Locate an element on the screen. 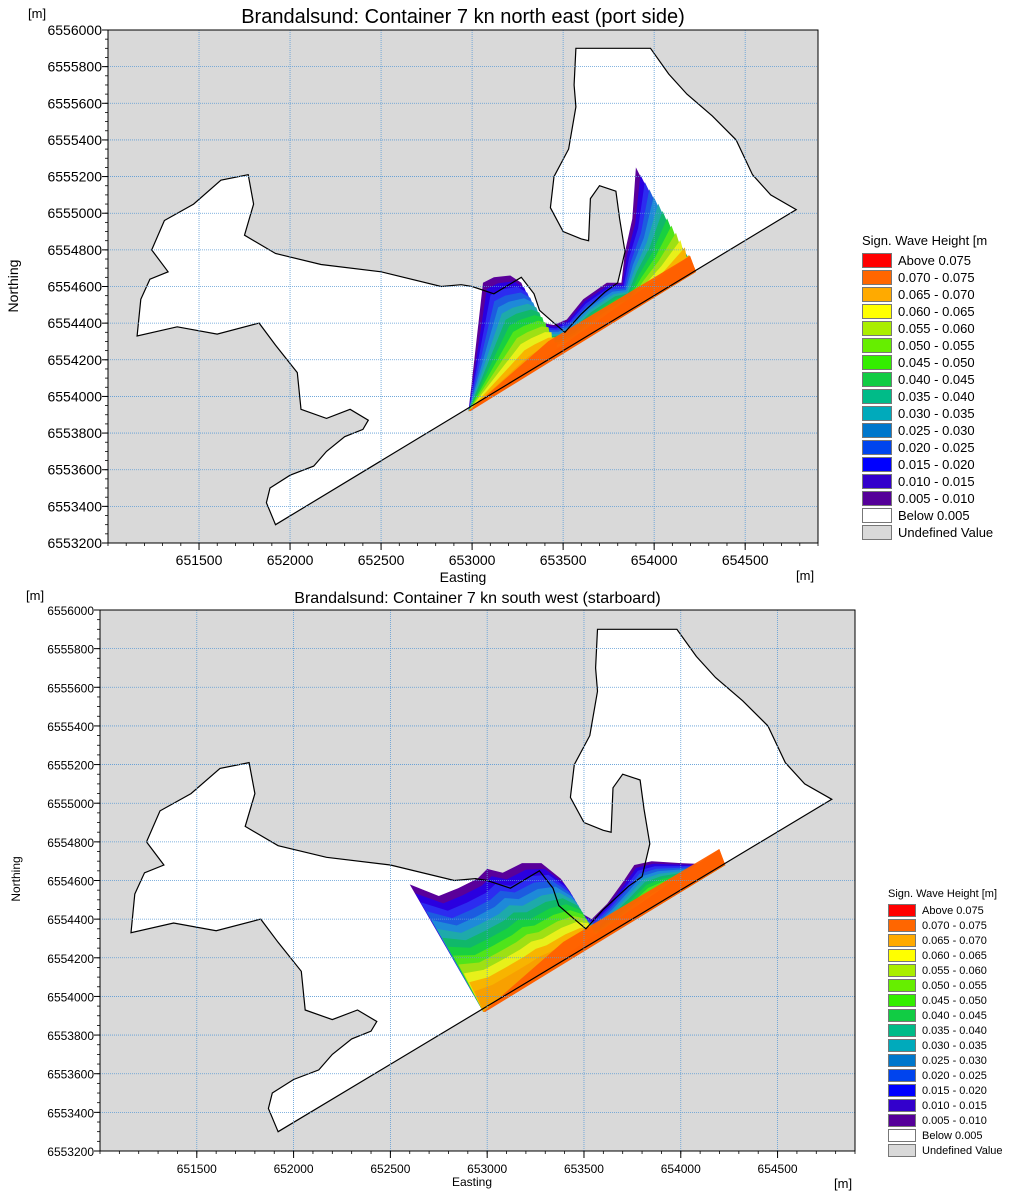 This screenshot has width=1024, height=1200. y-tick-label: 6554200 is located at coordinates (74, 360).